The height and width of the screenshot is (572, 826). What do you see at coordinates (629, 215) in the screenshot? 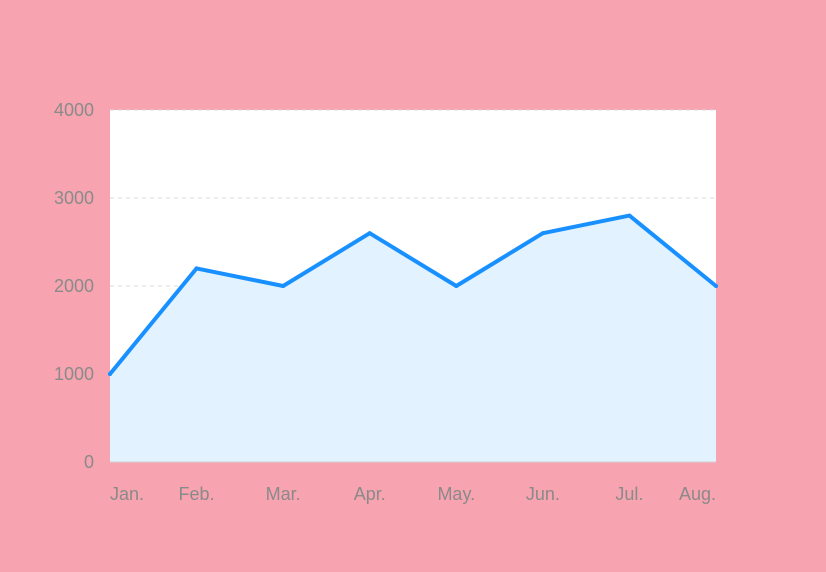
I see `data-point-jul` at bounding box center [629, 215].